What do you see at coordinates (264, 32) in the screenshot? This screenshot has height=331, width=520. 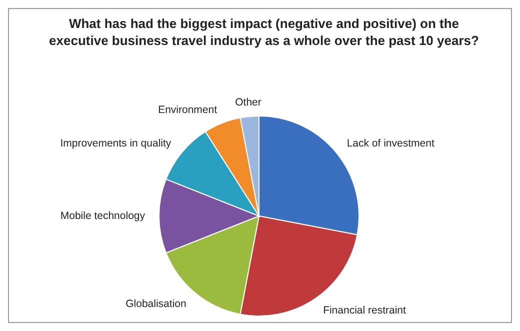 I see `chart-title: What has had the biggest impact (negative and positive) on the executive business travel industry as a whole over the past 10 years?` at bounding box center [264, 32].